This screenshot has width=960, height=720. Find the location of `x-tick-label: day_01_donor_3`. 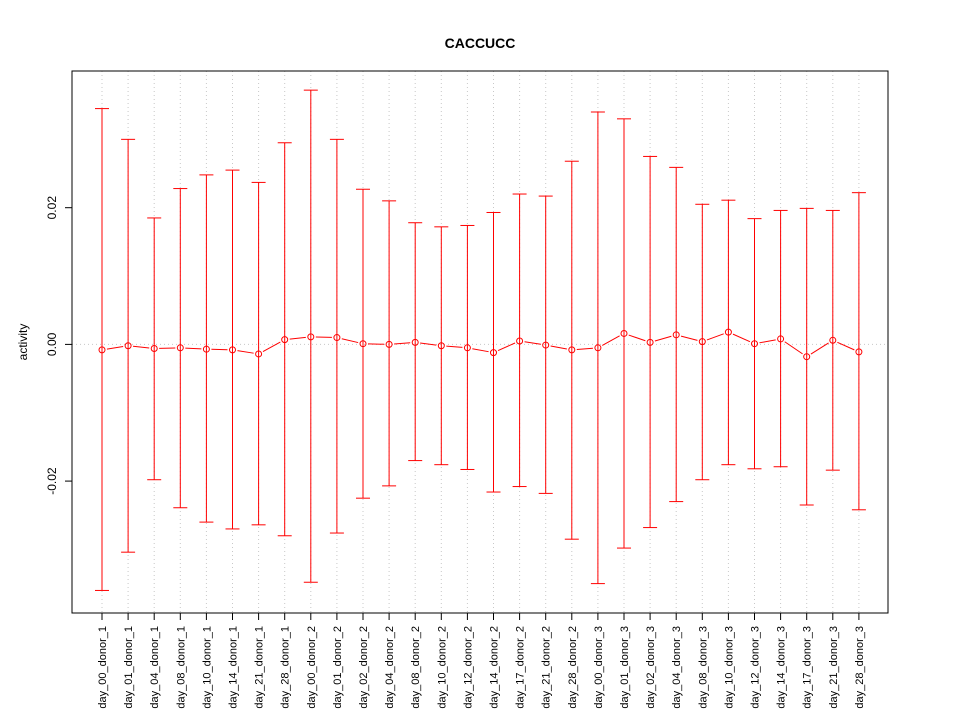

x-tick-label: day_01_donor_3 is located at coordinates (625, 667).